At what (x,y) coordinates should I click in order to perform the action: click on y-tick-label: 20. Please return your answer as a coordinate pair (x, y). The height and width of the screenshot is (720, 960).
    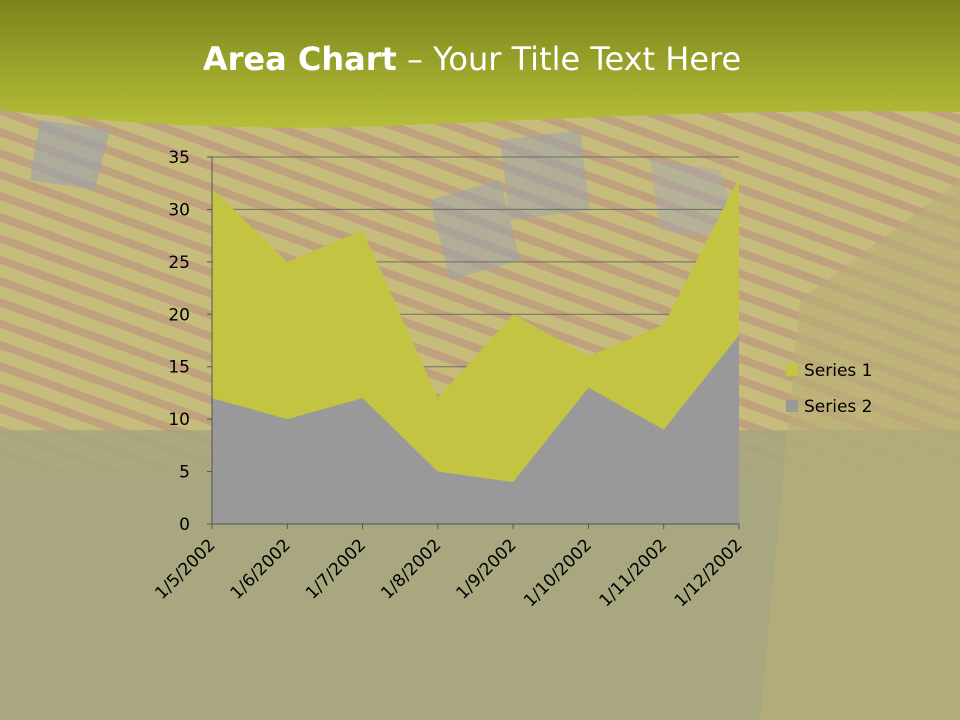
    Looking at the image, I should click on (179, 315).